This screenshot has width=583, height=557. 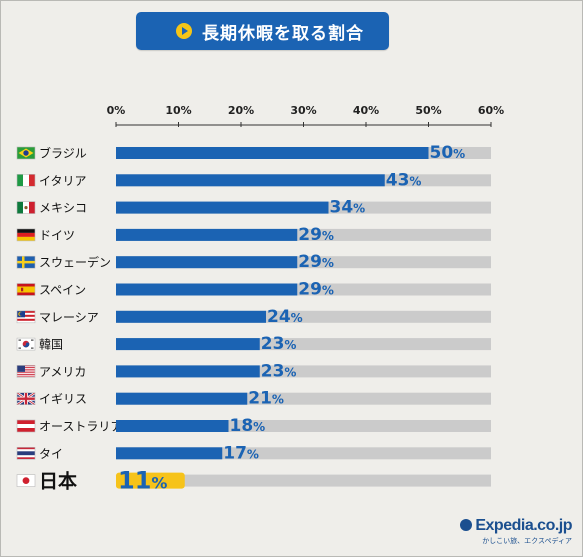 What do you see at coordinates (26, 317) in the screenshot?
I see `malaysia-flag-icon` at bounding box center [26, 317].